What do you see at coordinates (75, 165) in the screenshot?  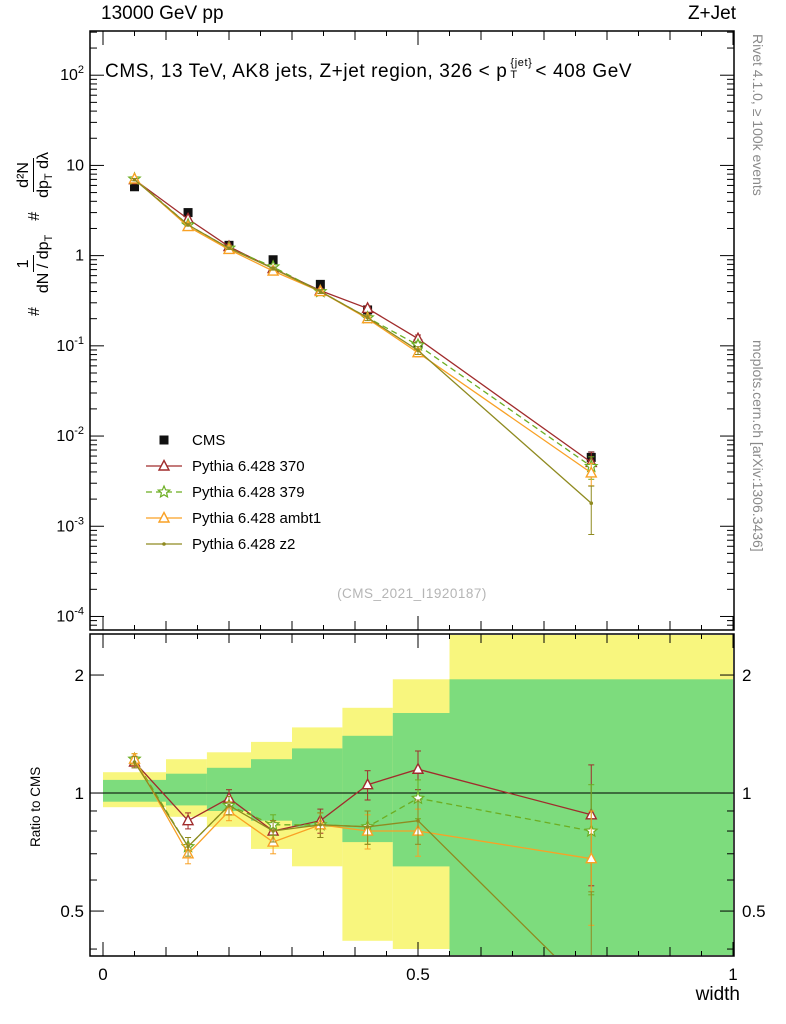 I see `main-y-tick-label: 10` at bounding box center [75, 165].